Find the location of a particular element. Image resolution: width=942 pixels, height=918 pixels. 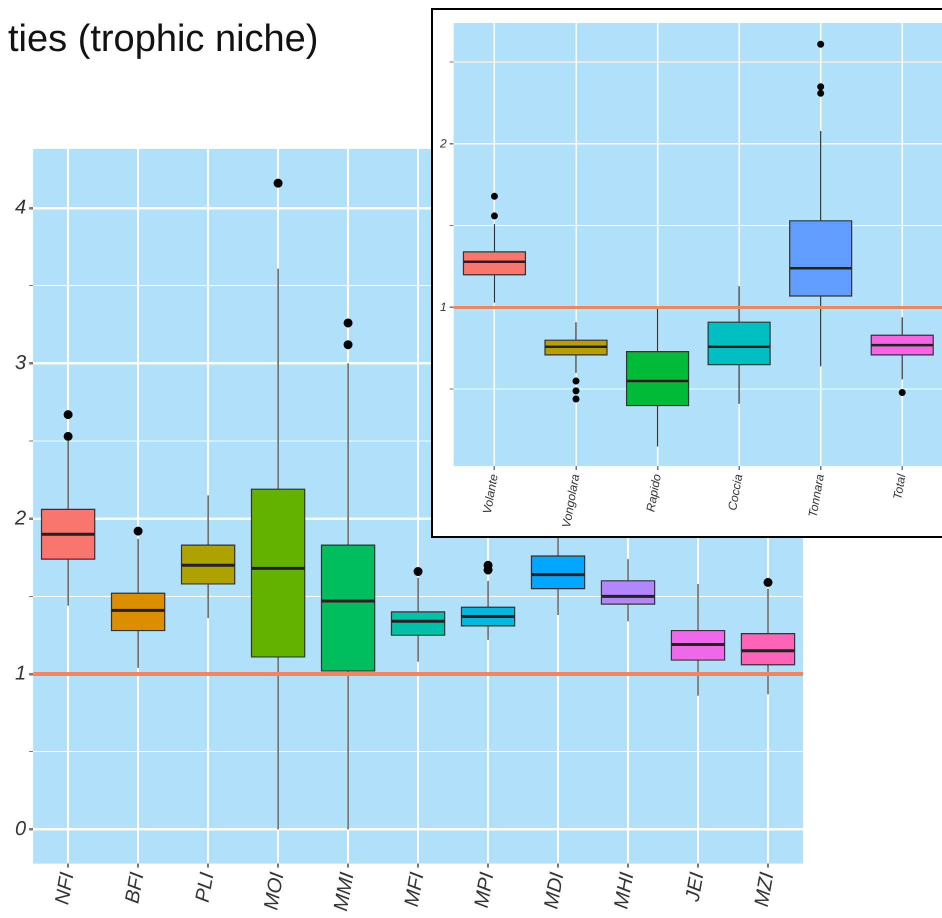

x-tick-label: NFI is located at coordinates (65, 888).